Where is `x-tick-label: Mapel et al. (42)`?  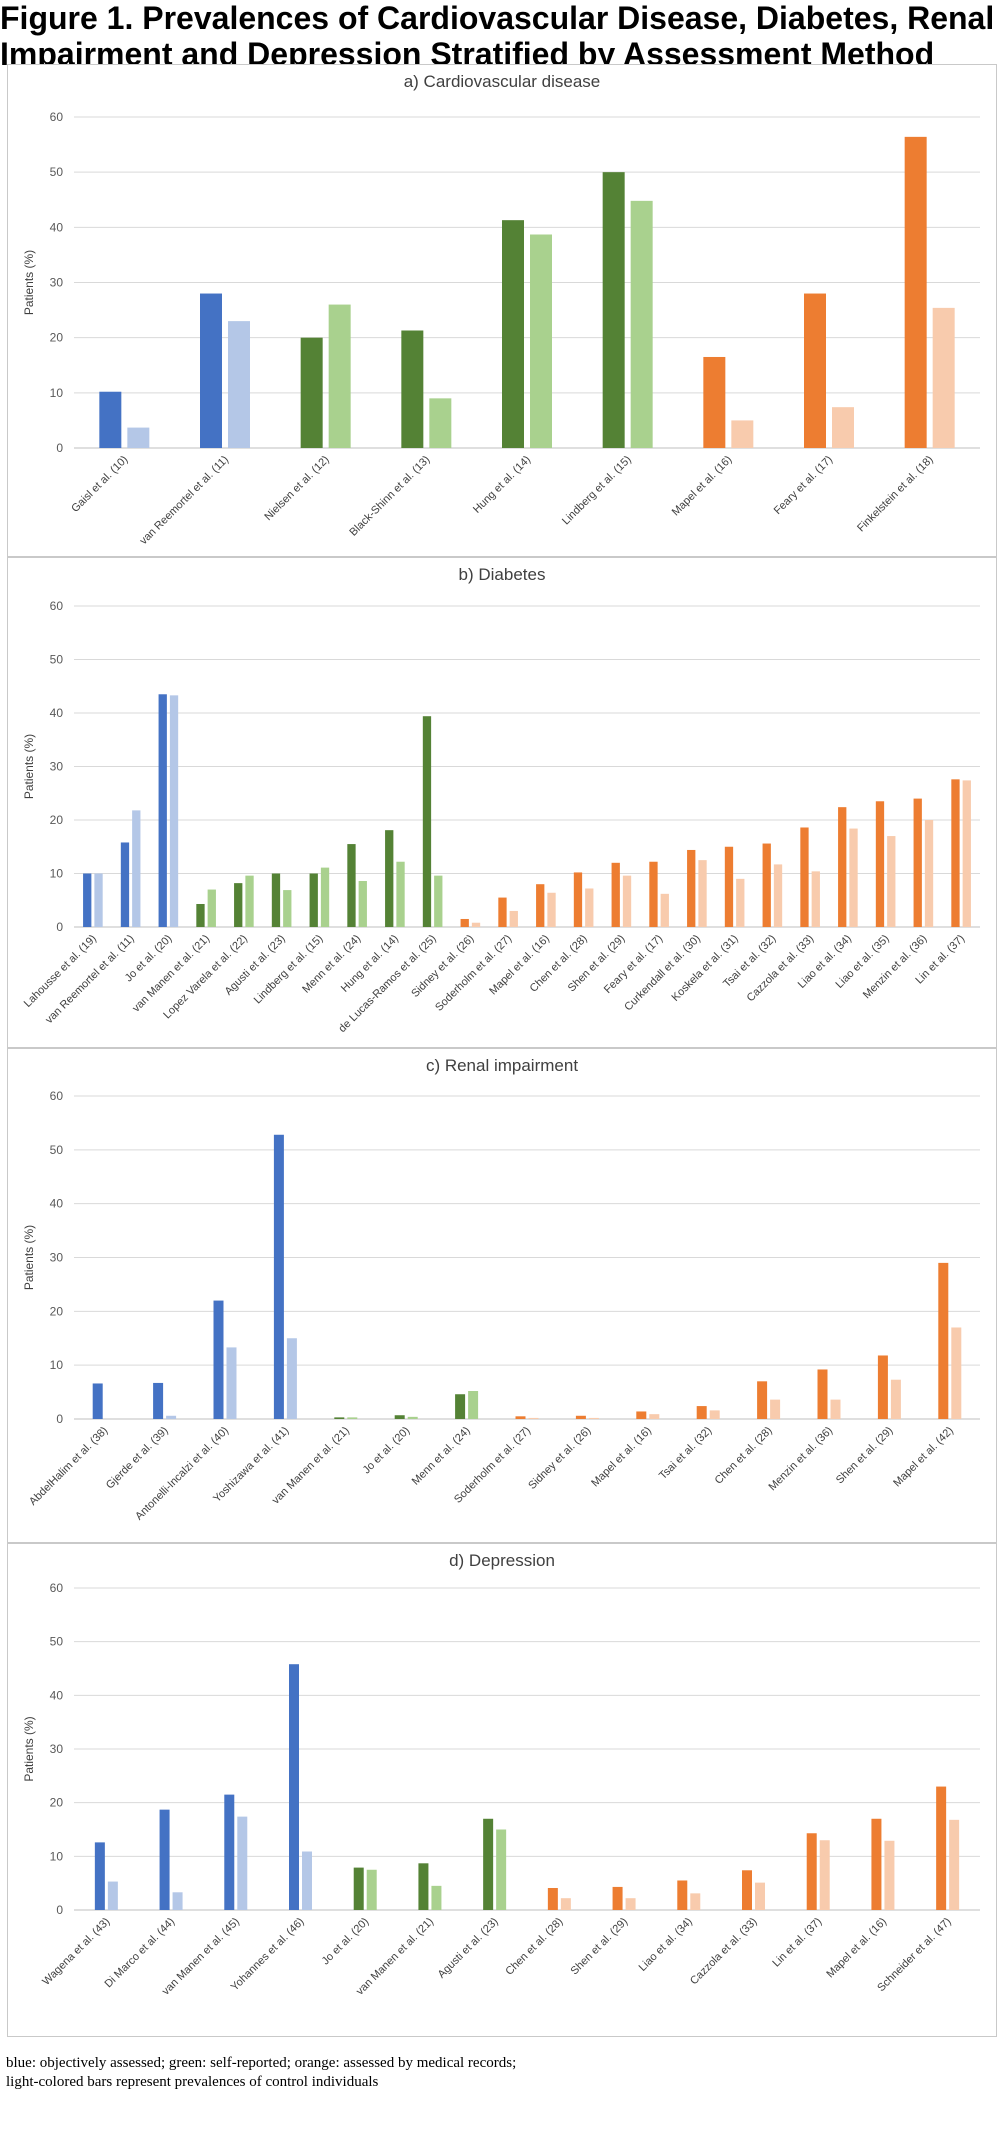
x-tick-label: Mapel et al. (42) is located at coordinates (923, 1457).